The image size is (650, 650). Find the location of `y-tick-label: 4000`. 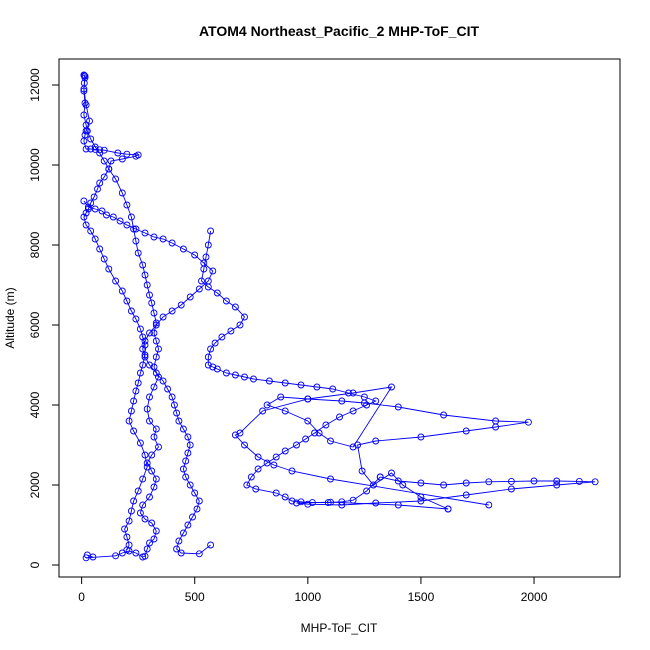

y-tick-label: 4000 is located at coordinates (35, 404).